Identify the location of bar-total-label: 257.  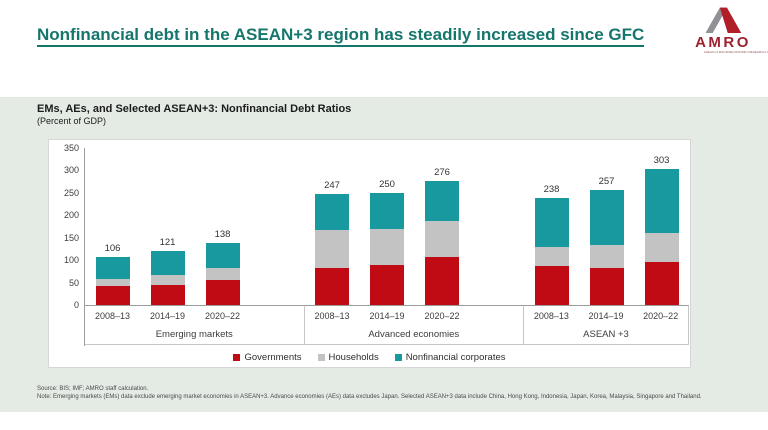
(606, 181).